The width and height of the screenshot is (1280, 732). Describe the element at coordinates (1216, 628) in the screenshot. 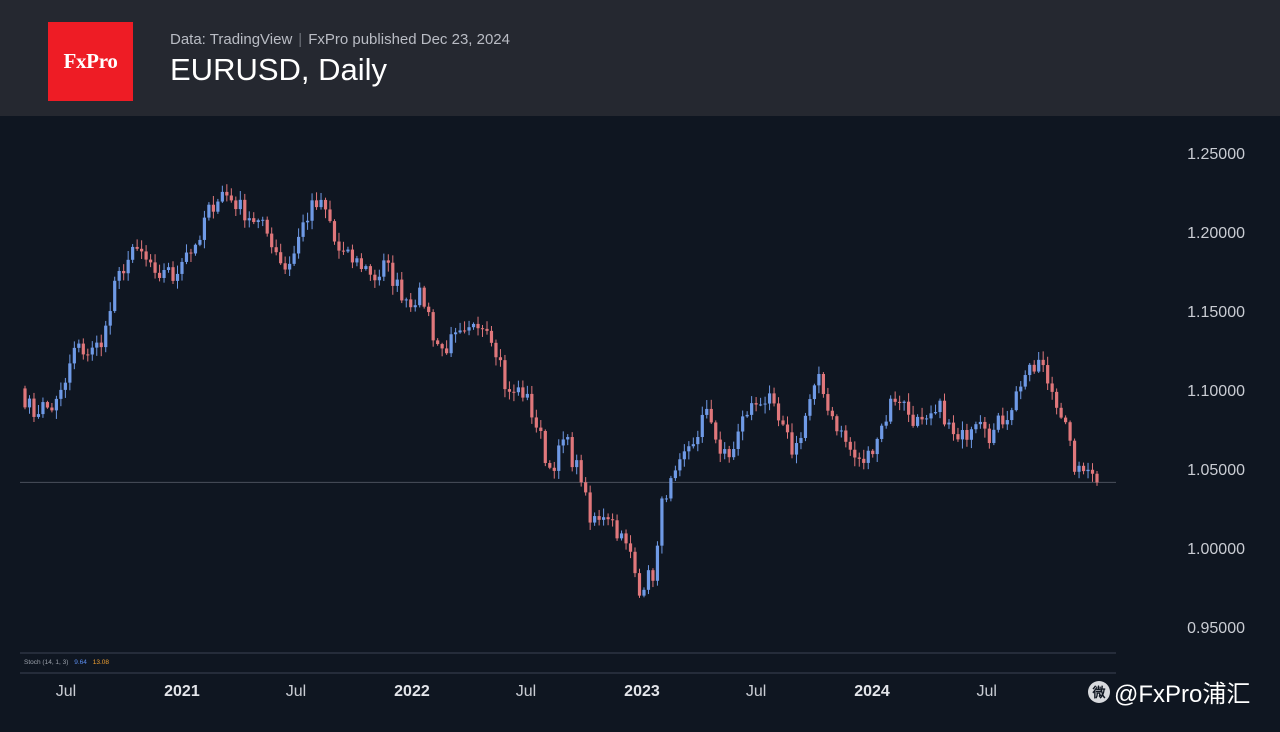

I see `y-tick-label: 0.95000` at that location.